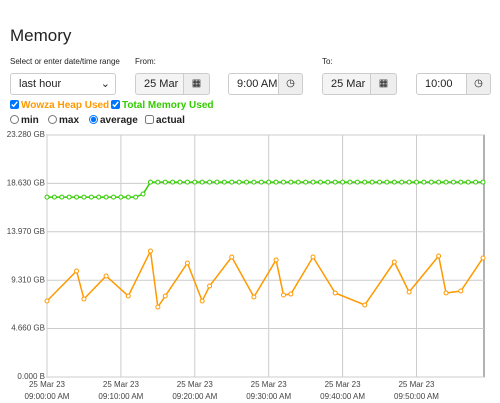 The width and height of the screenshot is (500, 403). What do you see at coordinates (342, 396) in the screenshot?
I see `x-tick-time: 09:40:00 AM` at bounding box center [342, 396].